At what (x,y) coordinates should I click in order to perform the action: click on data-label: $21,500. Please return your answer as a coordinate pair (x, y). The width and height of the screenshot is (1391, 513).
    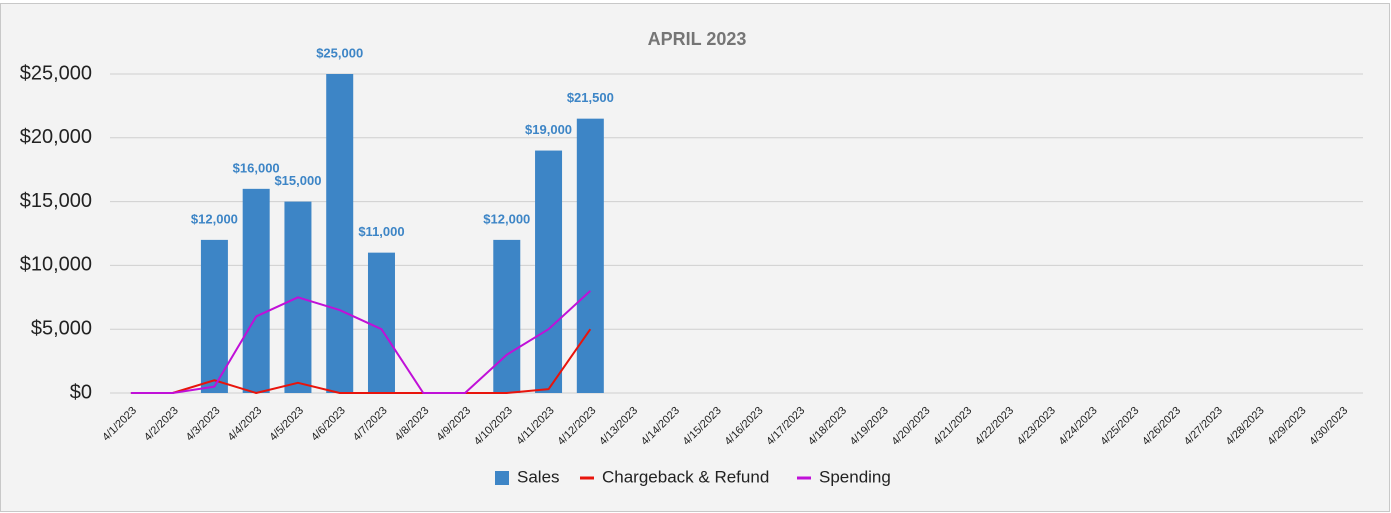
    Looking at the image, I should click on (590, 97).